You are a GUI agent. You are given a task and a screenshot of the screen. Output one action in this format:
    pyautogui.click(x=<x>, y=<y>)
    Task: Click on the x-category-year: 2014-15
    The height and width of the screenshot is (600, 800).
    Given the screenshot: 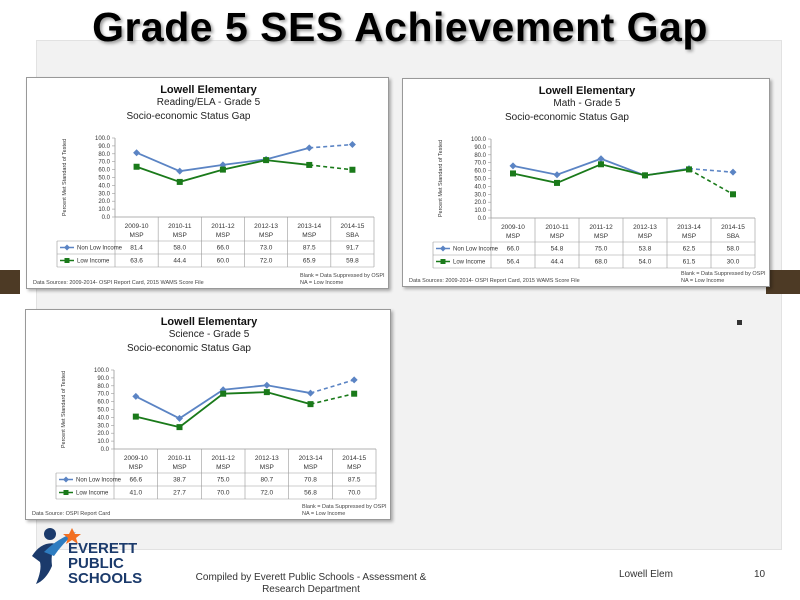 What is the action you would take?
    pyautogui.click(x=354, y=458)
    